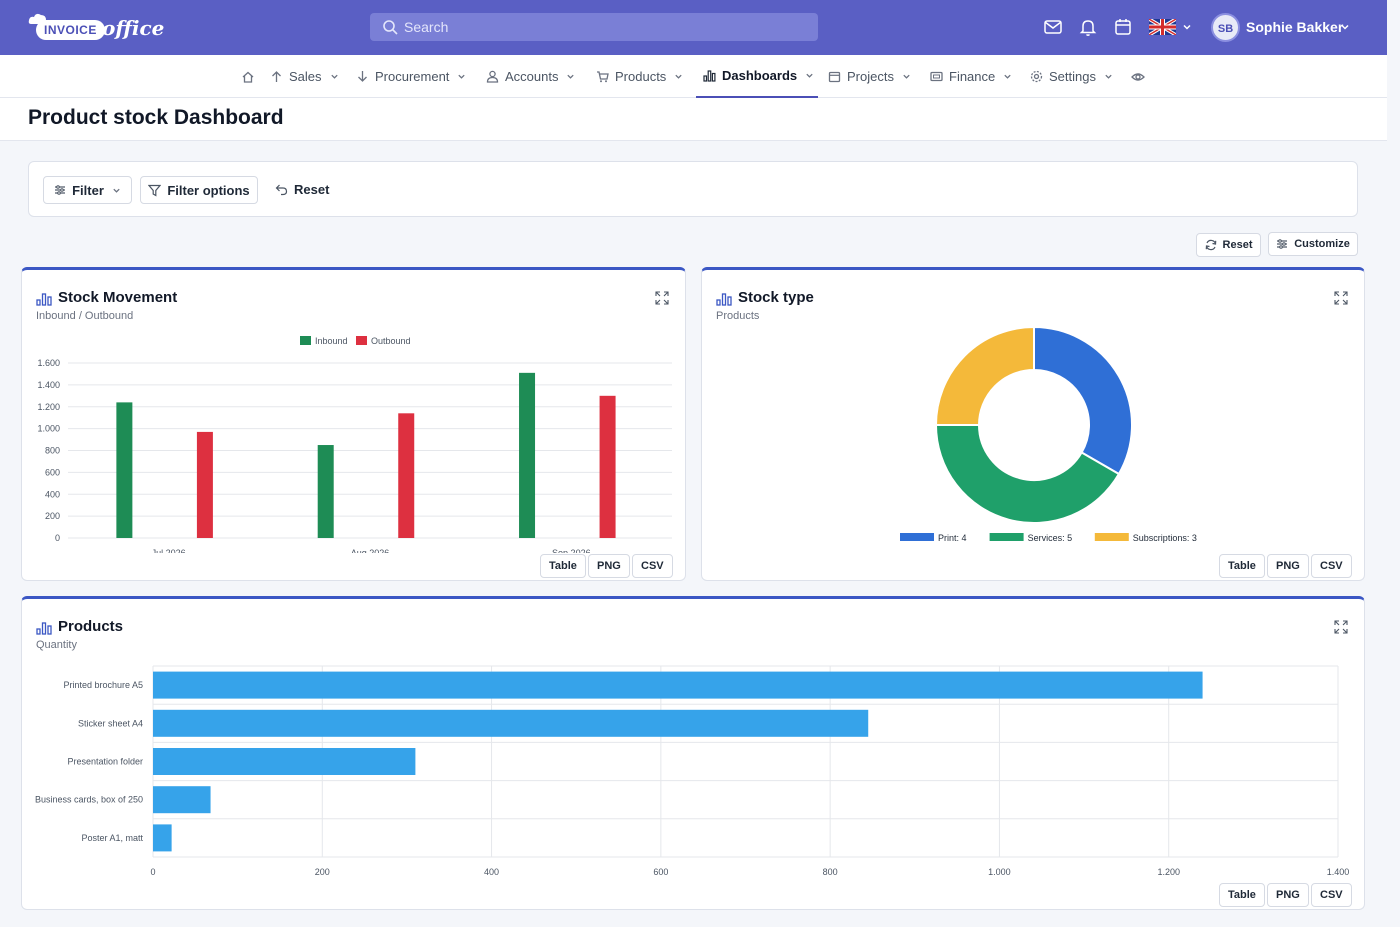  What do you see at coordinates (302, 189) in the screenshot?
I see `filter-reset-button: Reset` at bounding box center [302, 189].